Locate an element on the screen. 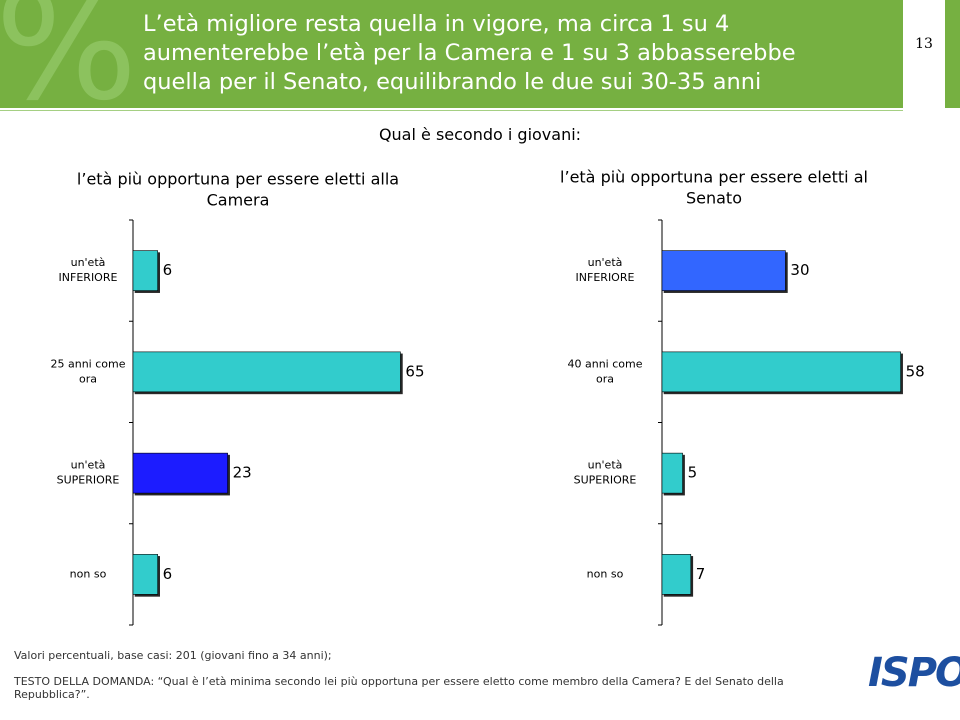 This screenshot has height=720, width=960. page-number: 13 is located at coordinates (924, 44).